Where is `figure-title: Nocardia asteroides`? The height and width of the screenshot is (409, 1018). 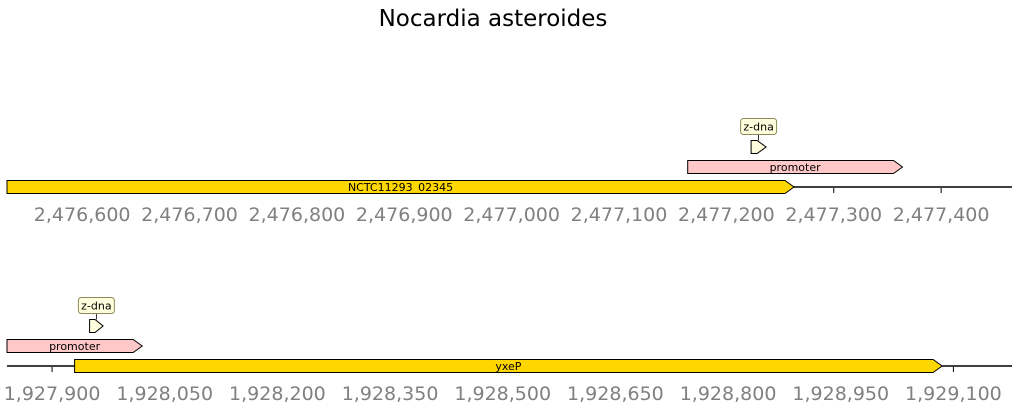 figure-title: Nocardia asteroides is located at coordinates (493, 19).